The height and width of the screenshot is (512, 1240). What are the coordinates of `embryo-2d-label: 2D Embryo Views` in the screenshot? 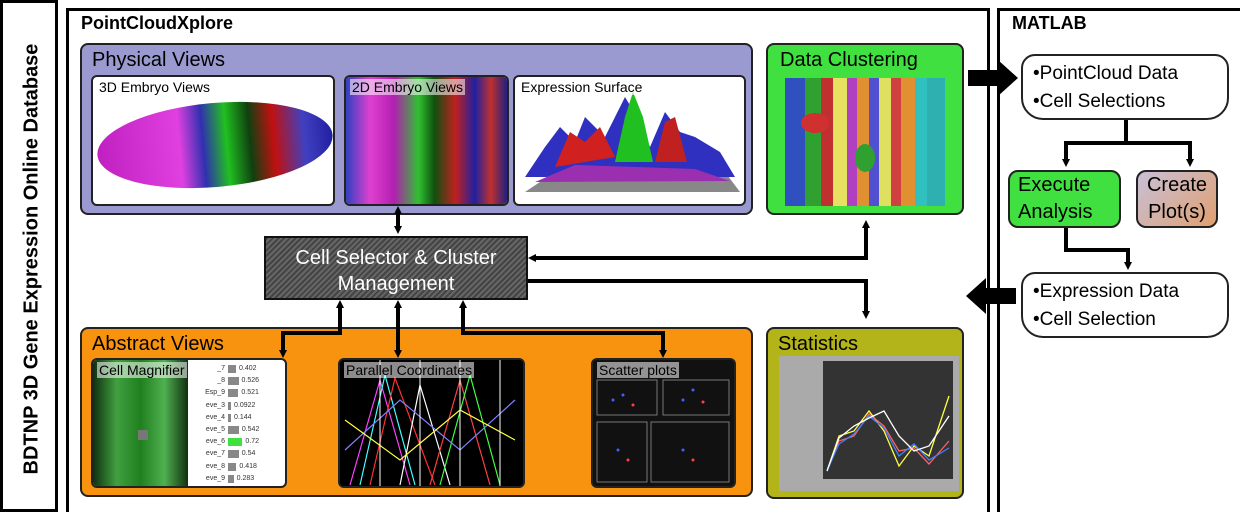 It's located at (408, 87).